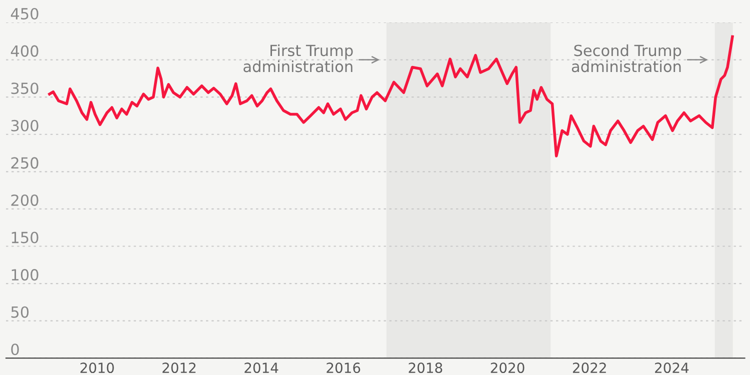 Image resolution: width=750 pixels, height=375 pixels. Describe the element at coordinates (672, 368) in the screenshot. I see `x-tick-label: 2024` at that location.